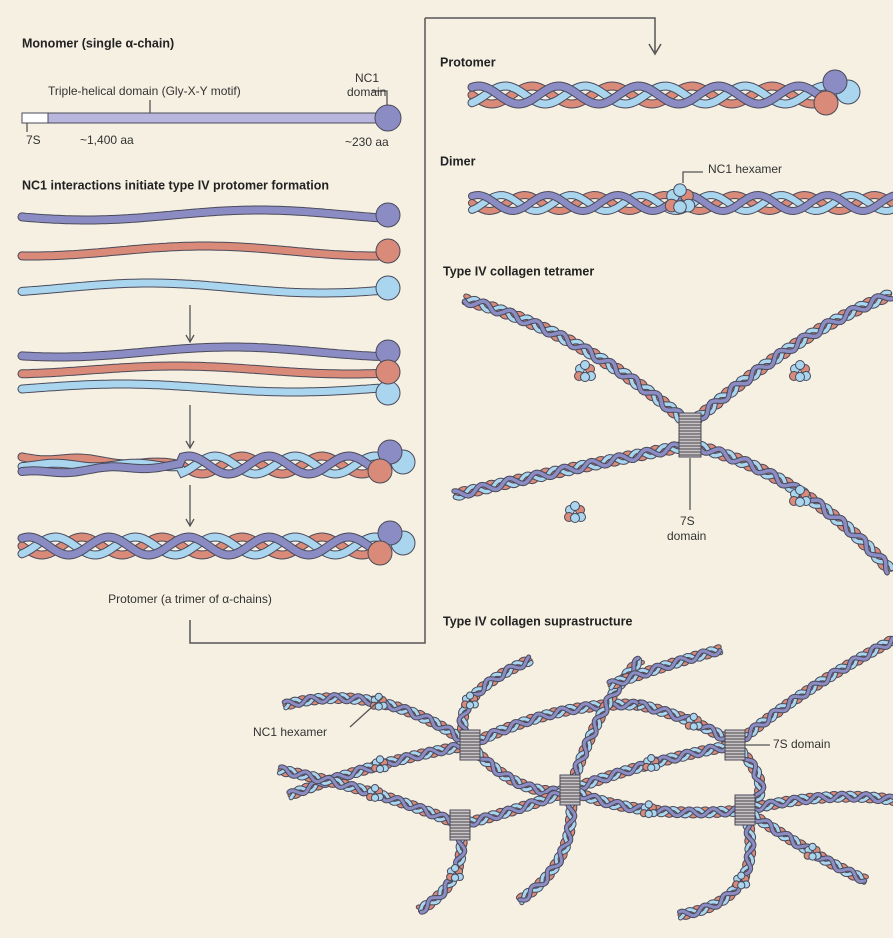 This screenshot has height=938, width=893. What do you see at coordinates (367, 142) in the screenshot?
I see `label: ~230 aa` at bounding box center [367, 142].